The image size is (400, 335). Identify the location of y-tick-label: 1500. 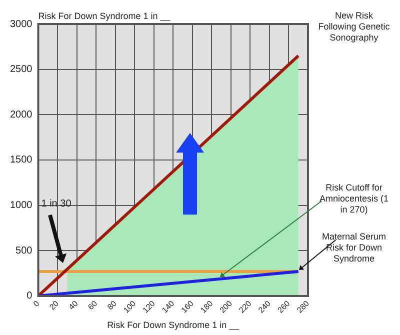
(21, 160).